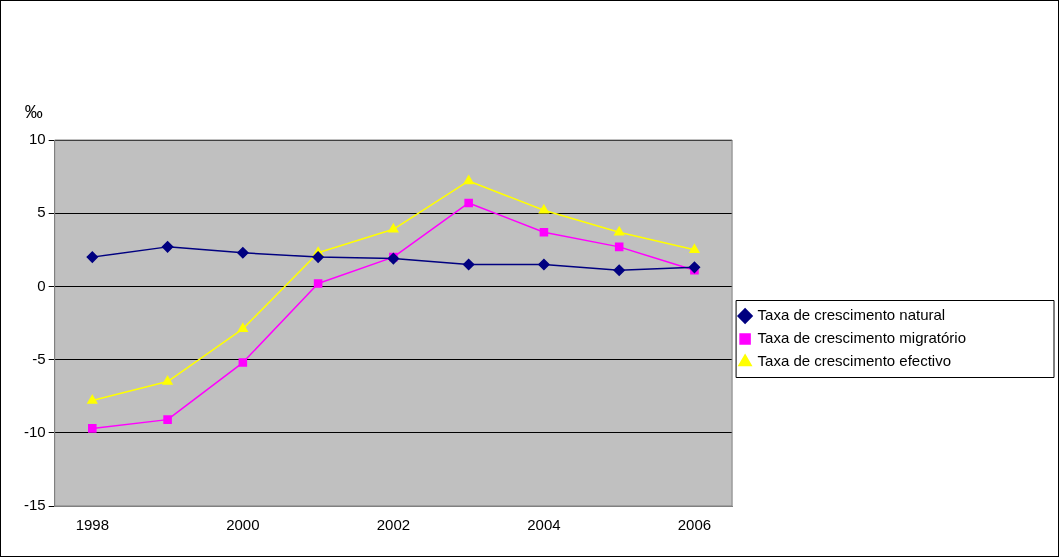 The image size is (1059, 557). What do you see at coordinates (393, 525) in the screenshot?
I see `x-tick-label: 2002` at bounding box center [393, 525].